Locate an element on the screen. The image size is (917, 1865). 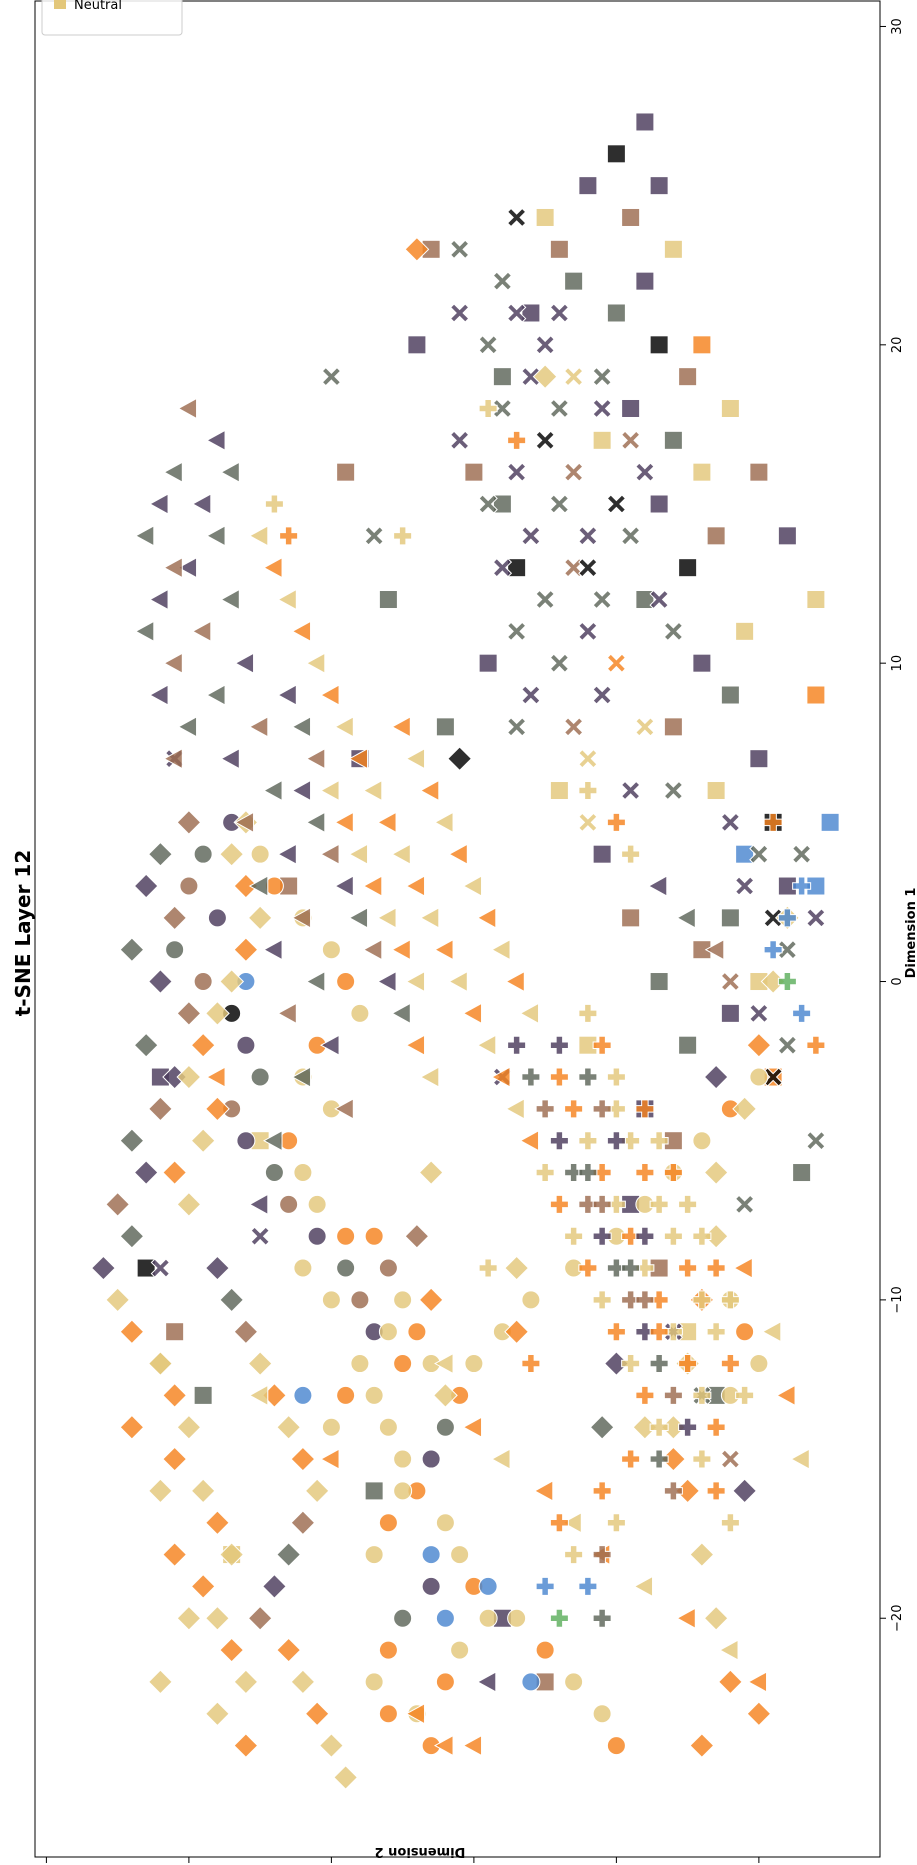
x-tick-label: 0 is located at coordinates (897, 981).